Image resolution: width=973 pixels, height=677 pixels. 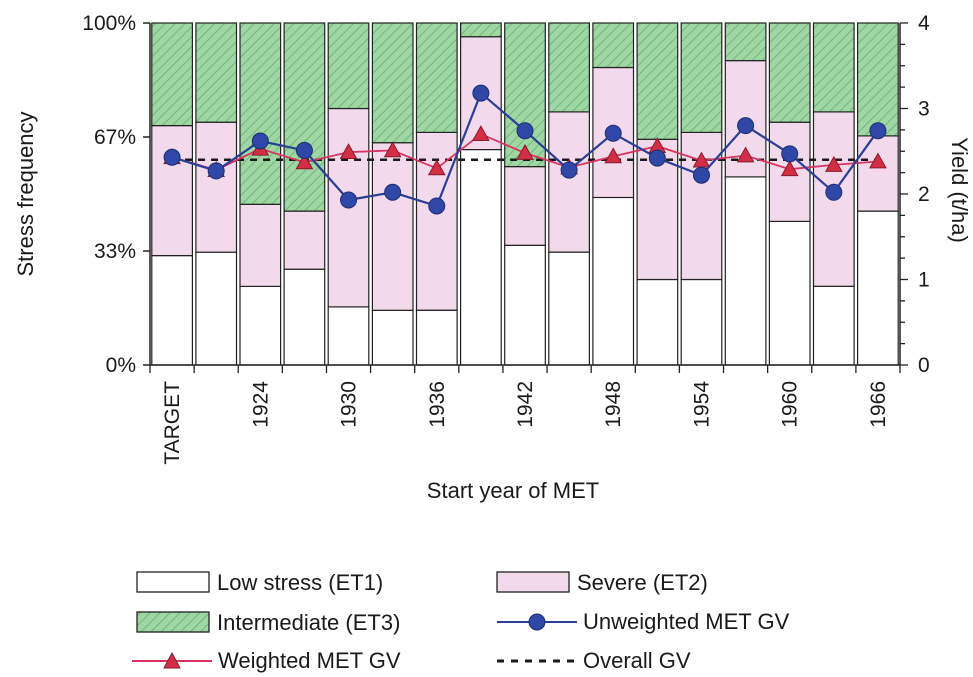 I want to click on right-tick-label: 0, so click(x=924, y=365).